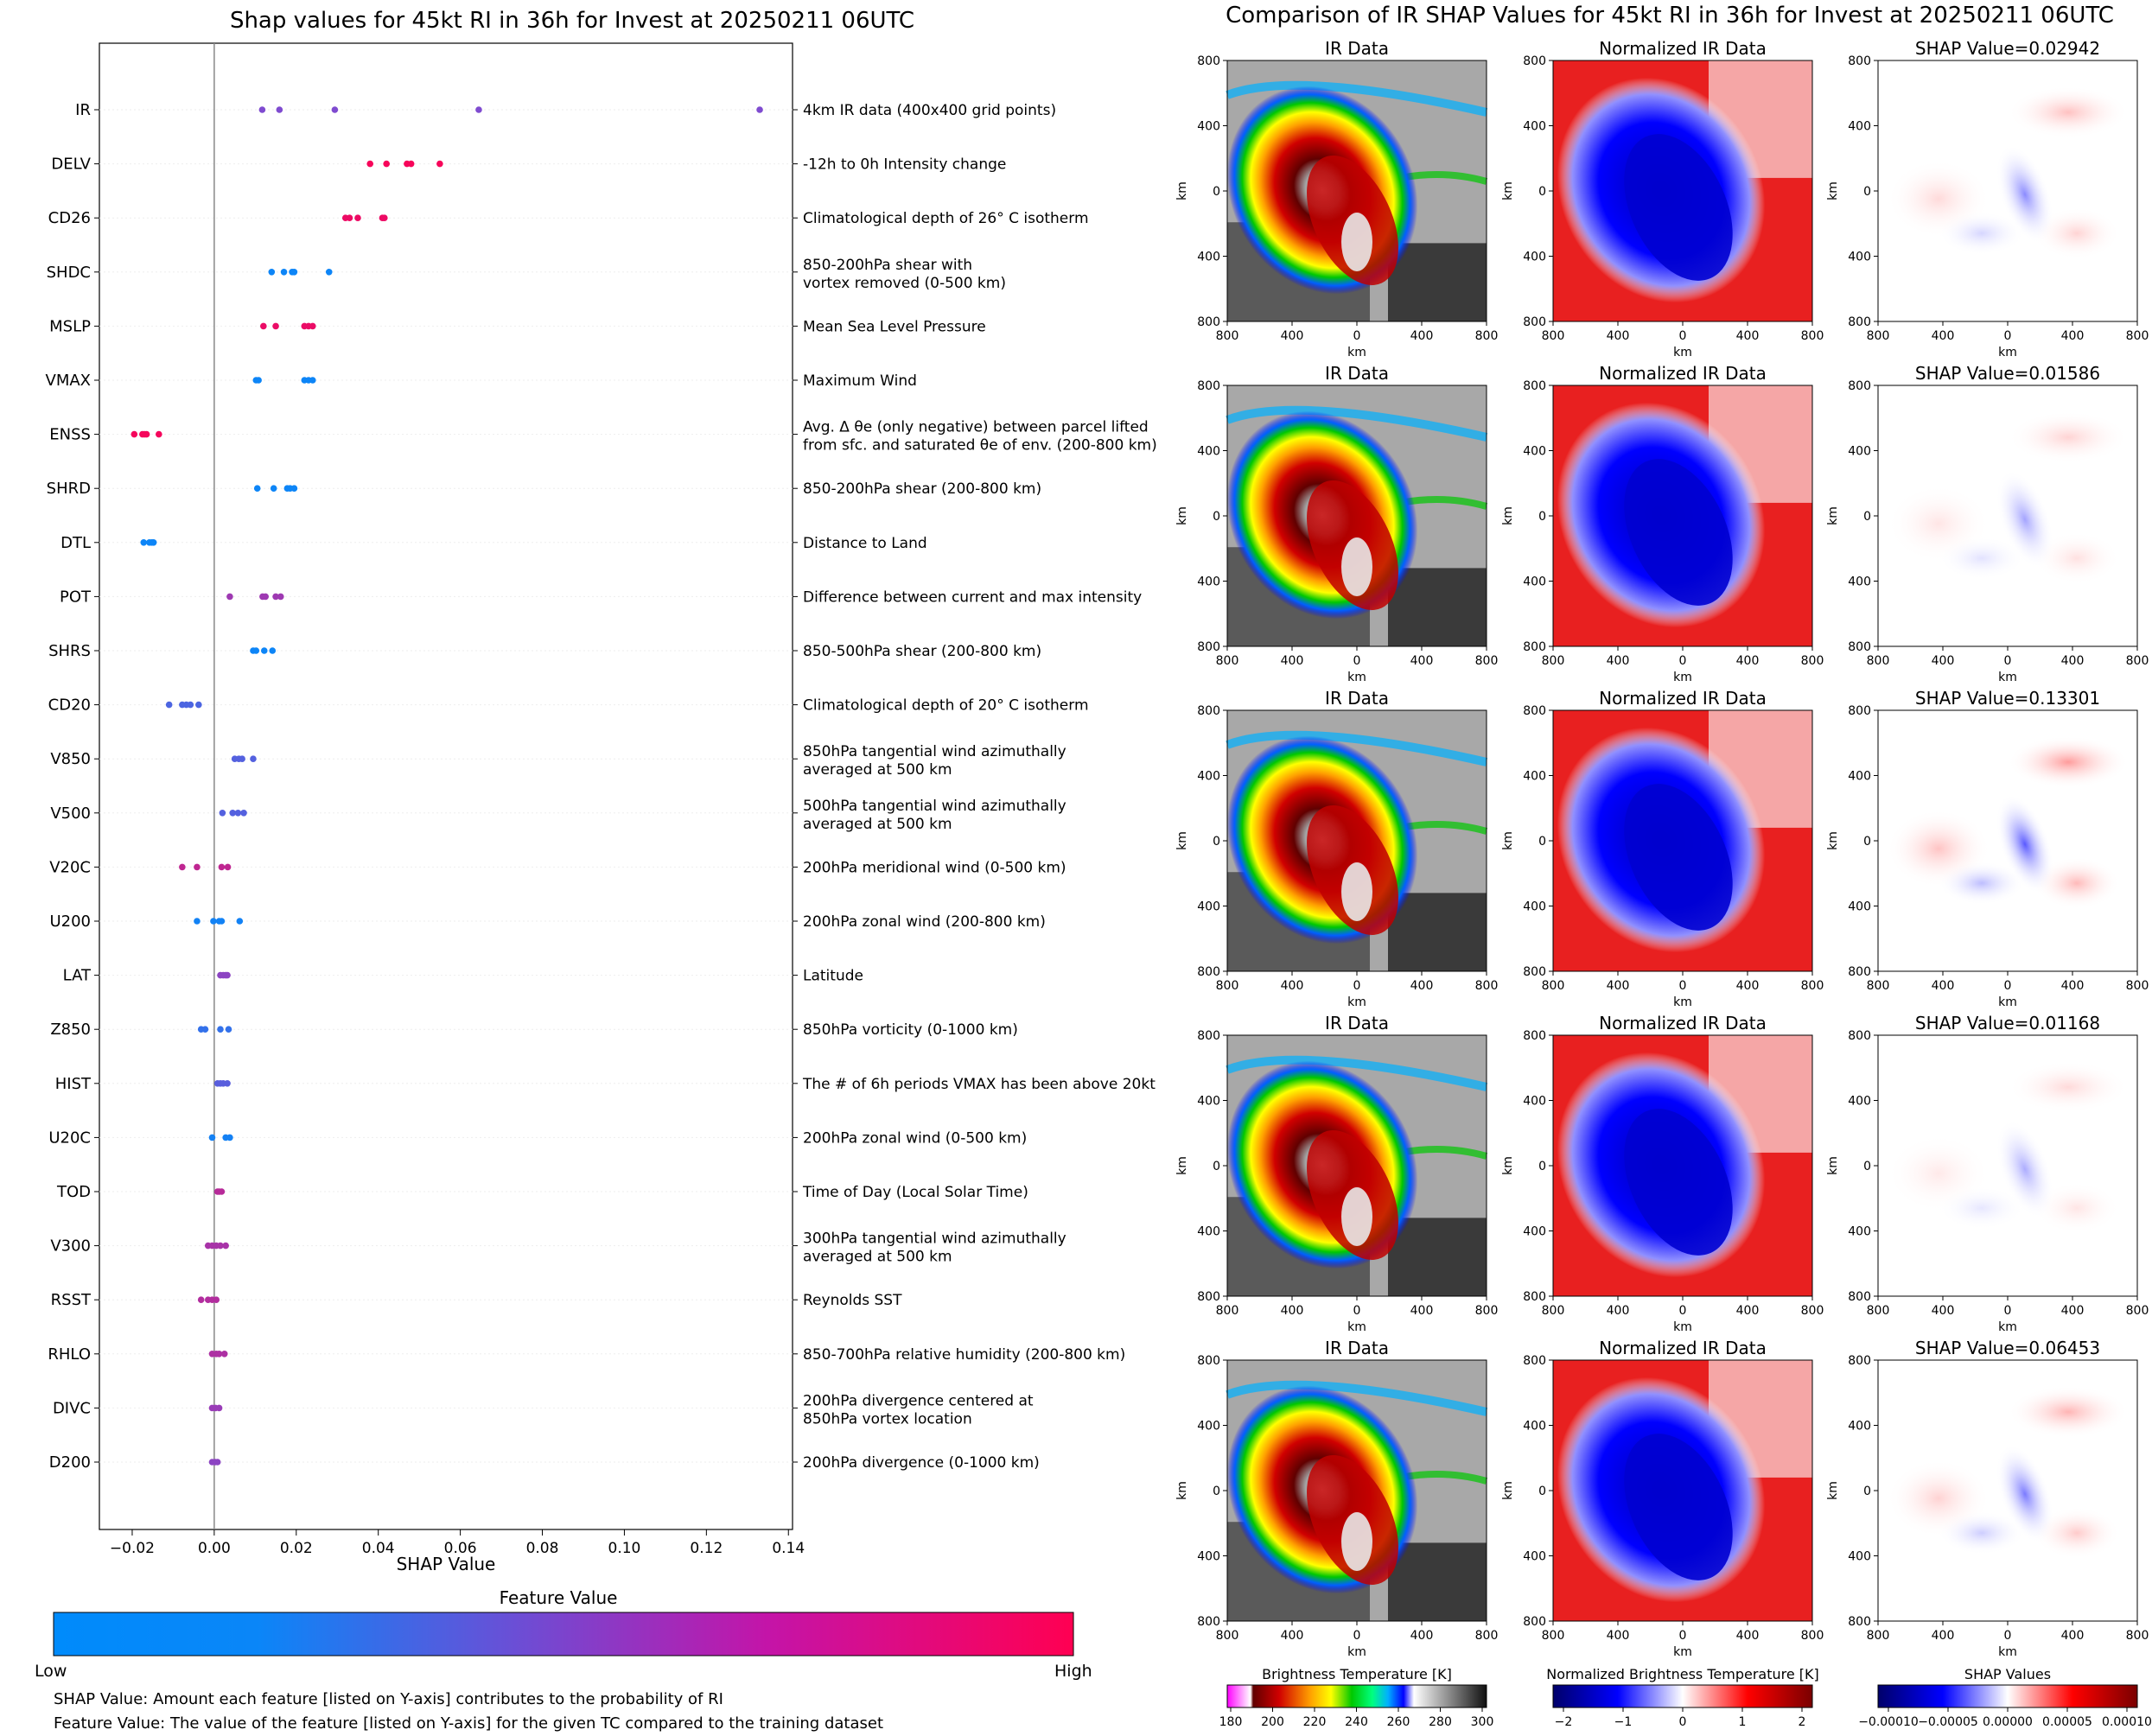 The height and width of the screenshot is (1736, 2152). I want to click on colorbar-tick-label: 280, so click(1440, 1722).